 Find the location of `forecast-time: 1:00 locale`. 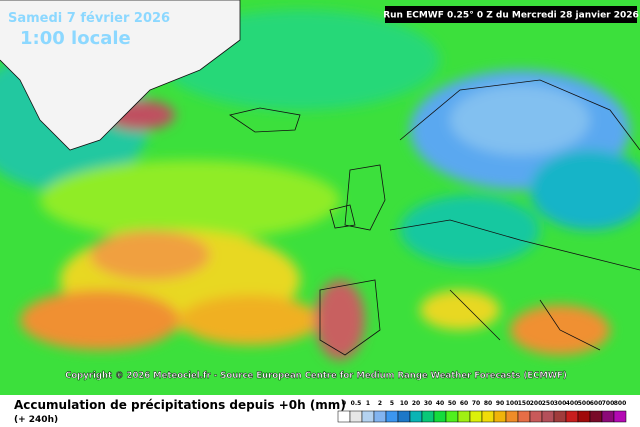

forecast-time: 1:00 locale is located at coordinates (75, 38).